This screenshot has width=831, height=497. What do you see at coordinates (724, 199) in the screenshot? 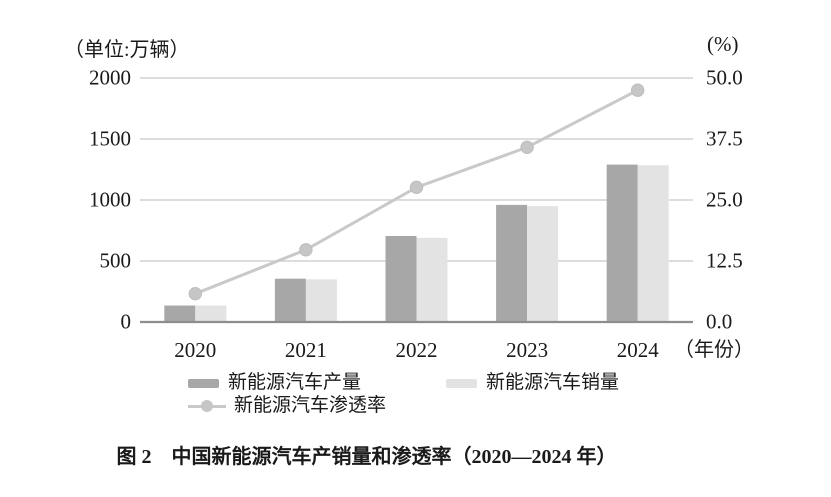
I see `right-axis-tick-label: 25.0` at bounding box center [724, 199].